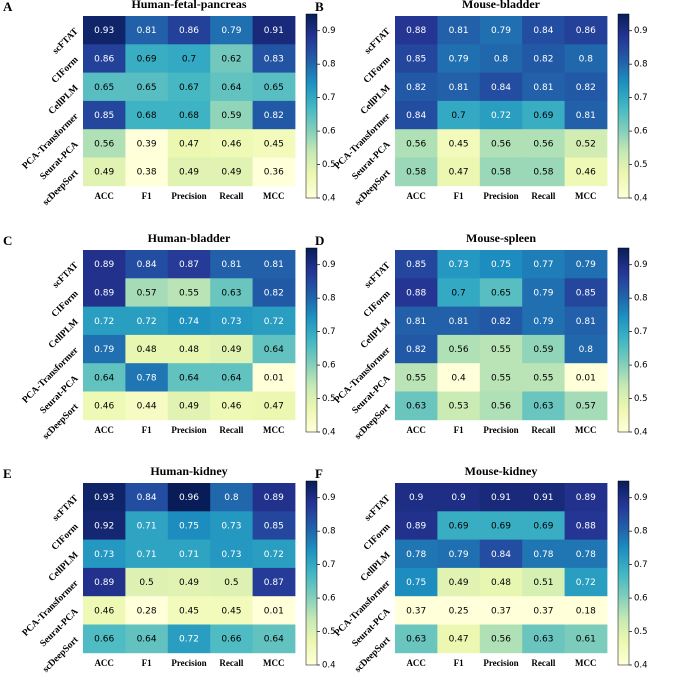 The height and width of the screenshot is (699, 685). I want to click on cell-value: 0.86, so click(189, 31).